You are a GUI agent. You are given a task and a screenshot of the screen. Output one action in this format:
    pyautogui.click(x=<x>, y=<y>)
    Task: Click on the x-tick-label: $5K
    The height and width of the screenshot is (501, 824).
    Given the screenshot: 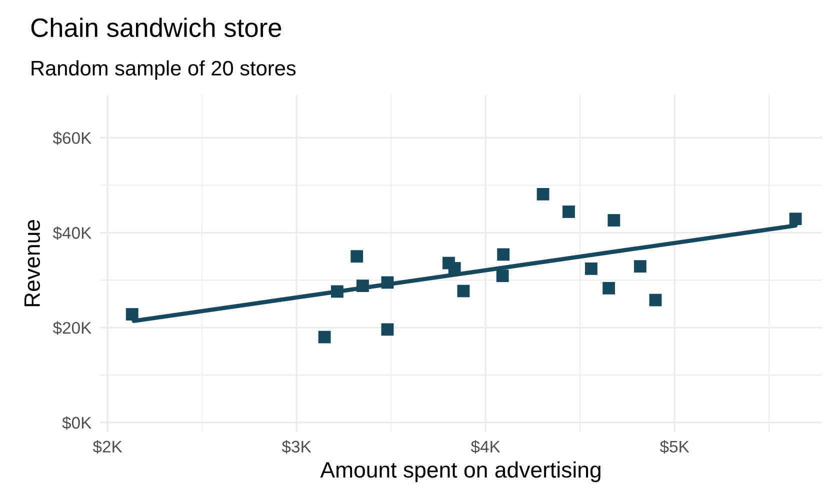 What is the action you would take?
    pyautogui.click(x=675, y=447)
    